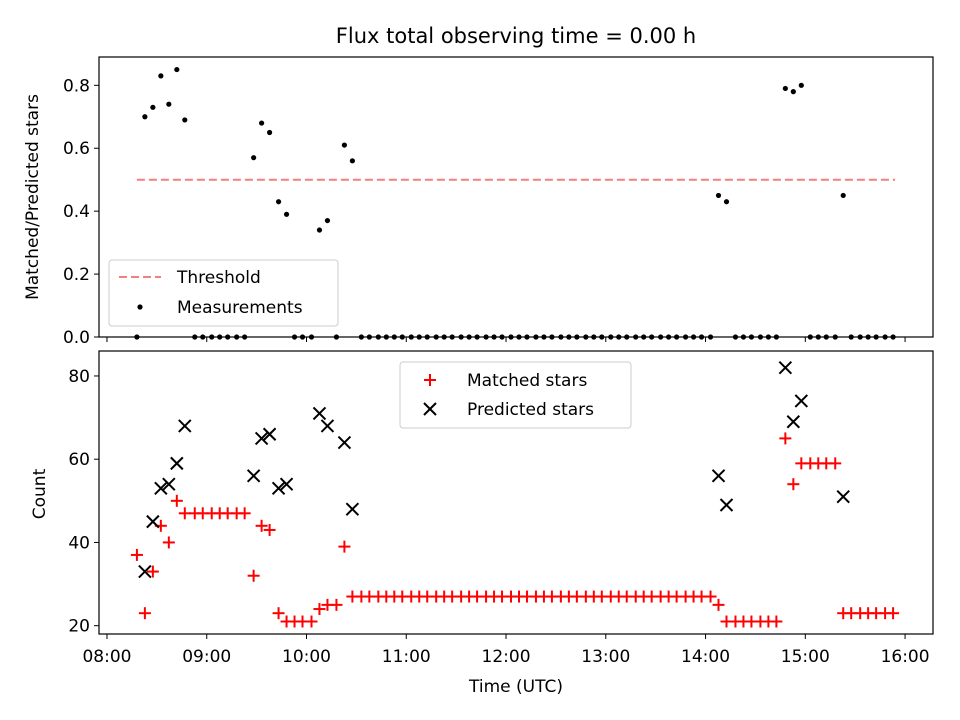  I want to click on top-y-tick-label: 0.8, so click(76, 86).